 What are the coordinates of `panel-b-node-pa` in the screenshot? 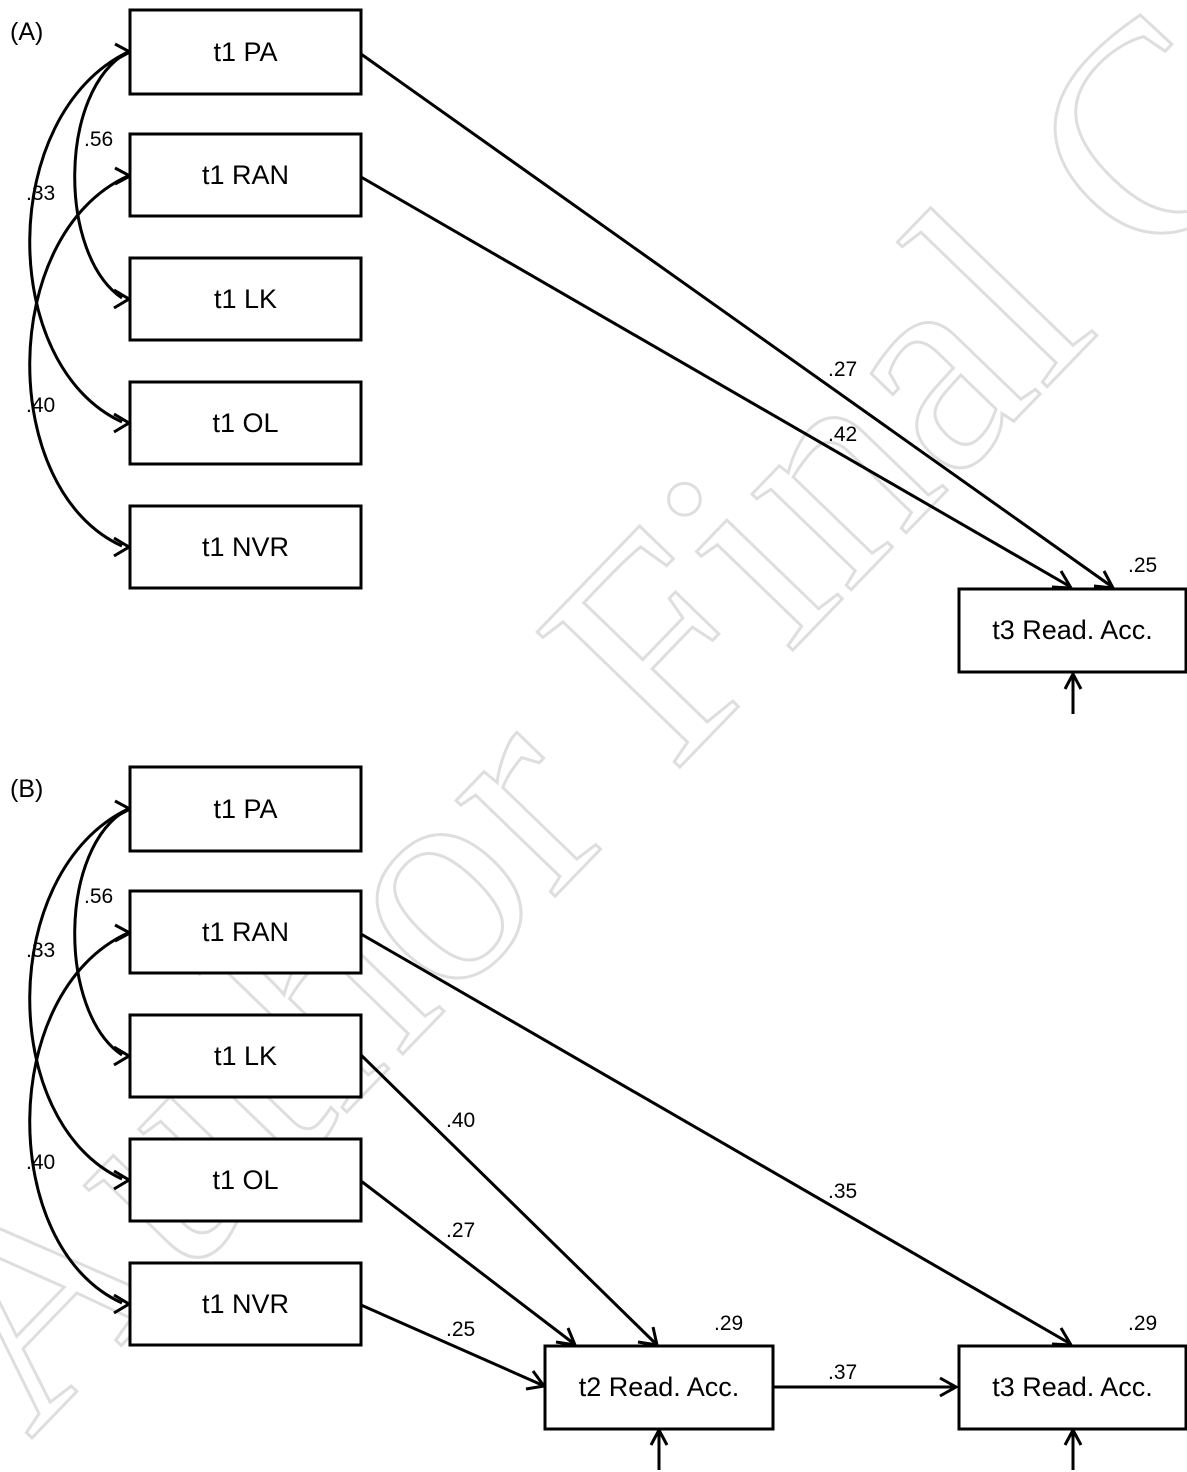 It's located at (245, 809).